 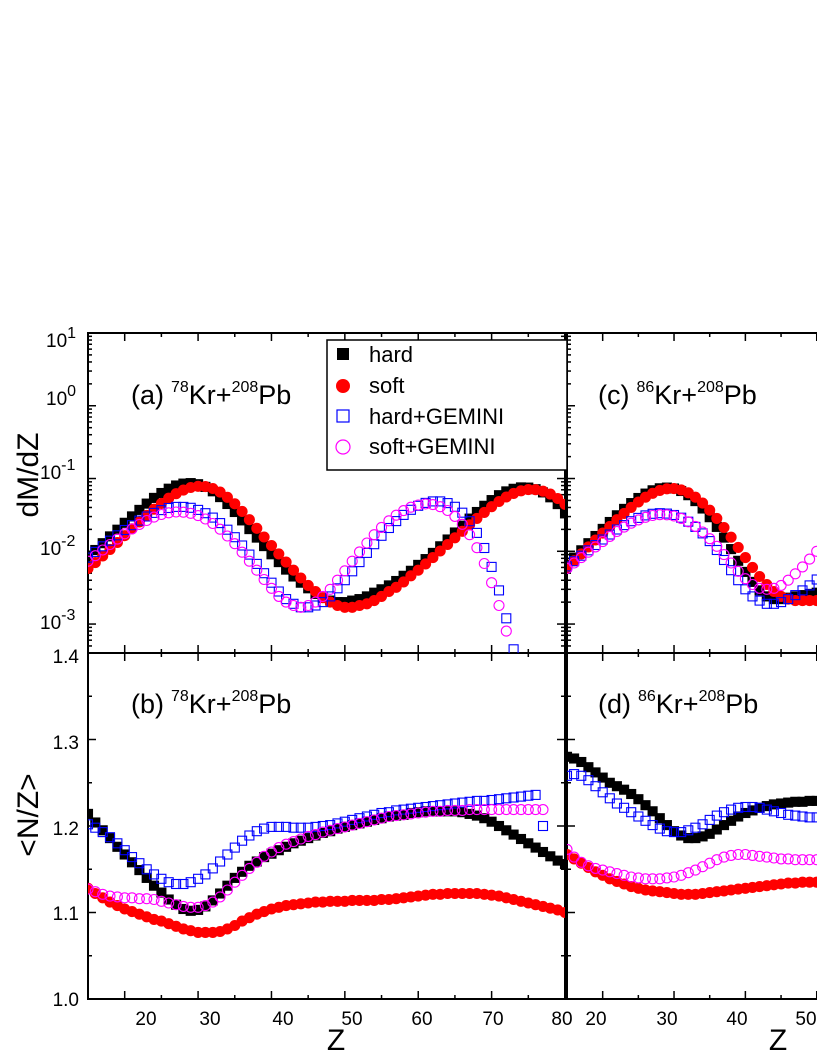 I want to click on series-c-hard, so click(x=692, y=543).